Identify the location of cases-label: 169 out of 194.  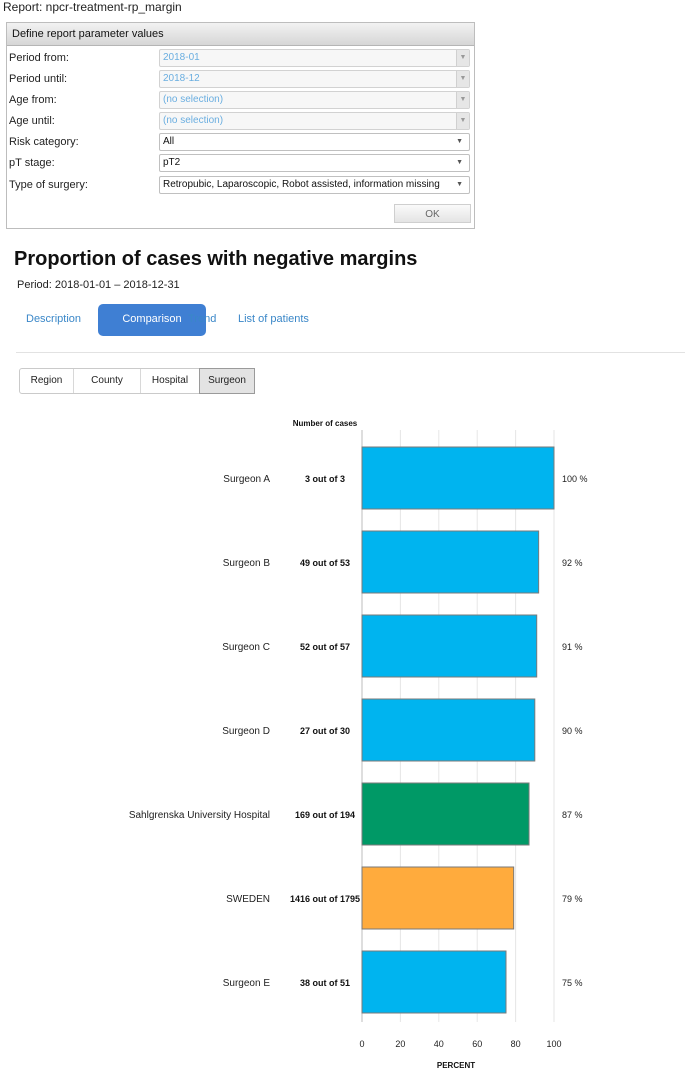
(325, 815).